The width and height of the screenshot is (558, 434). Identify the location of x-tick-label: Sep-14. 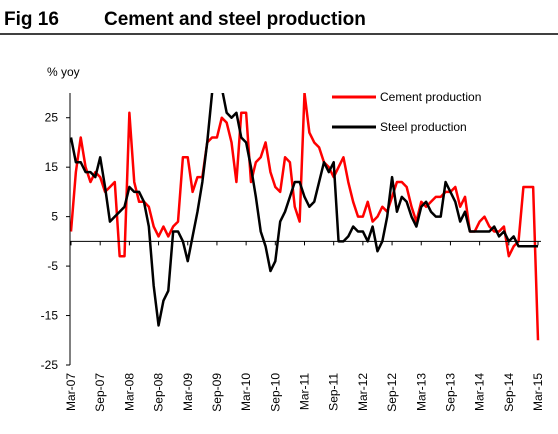
(509, 392).